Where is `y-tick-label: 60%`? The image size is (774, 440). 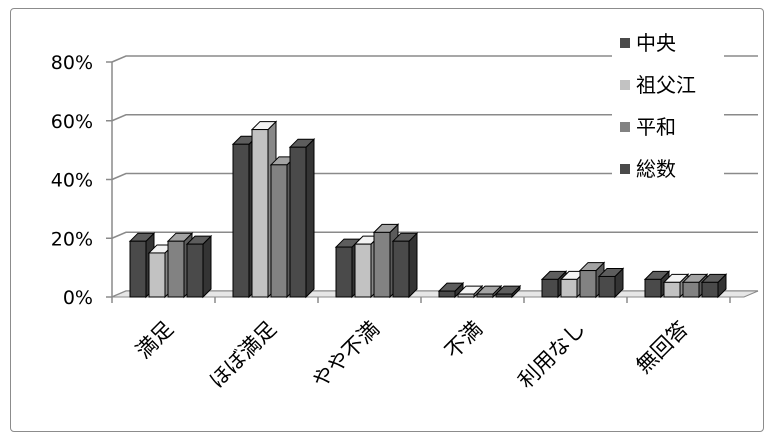
y-tick-label: 60% is located at coordinates (72, 122).